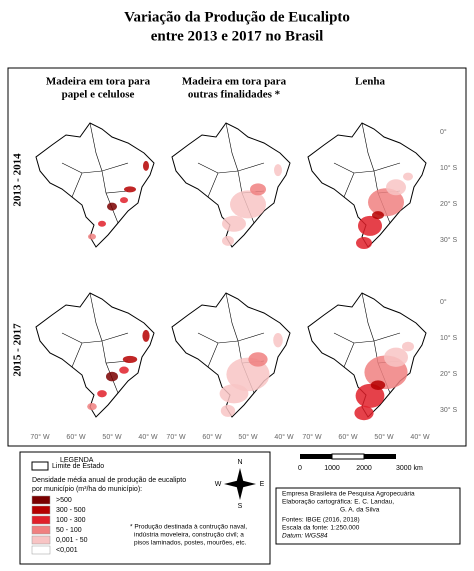 The height and width of the screenshot is (571, 474). What do you see at coordinates (18, 180) in the screenshot?
I see `row-label: 2013 - 2014` at bounding box center [18, 180].